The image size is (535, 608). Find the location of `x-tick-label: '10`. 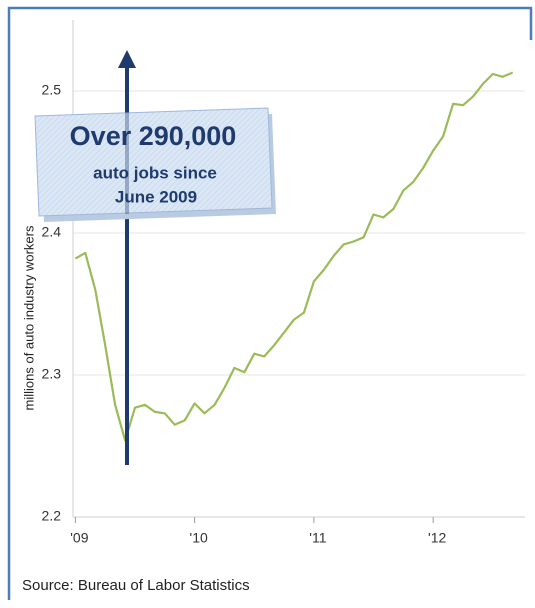

x-tick-label: '10 is located at coordinates (199, 538).